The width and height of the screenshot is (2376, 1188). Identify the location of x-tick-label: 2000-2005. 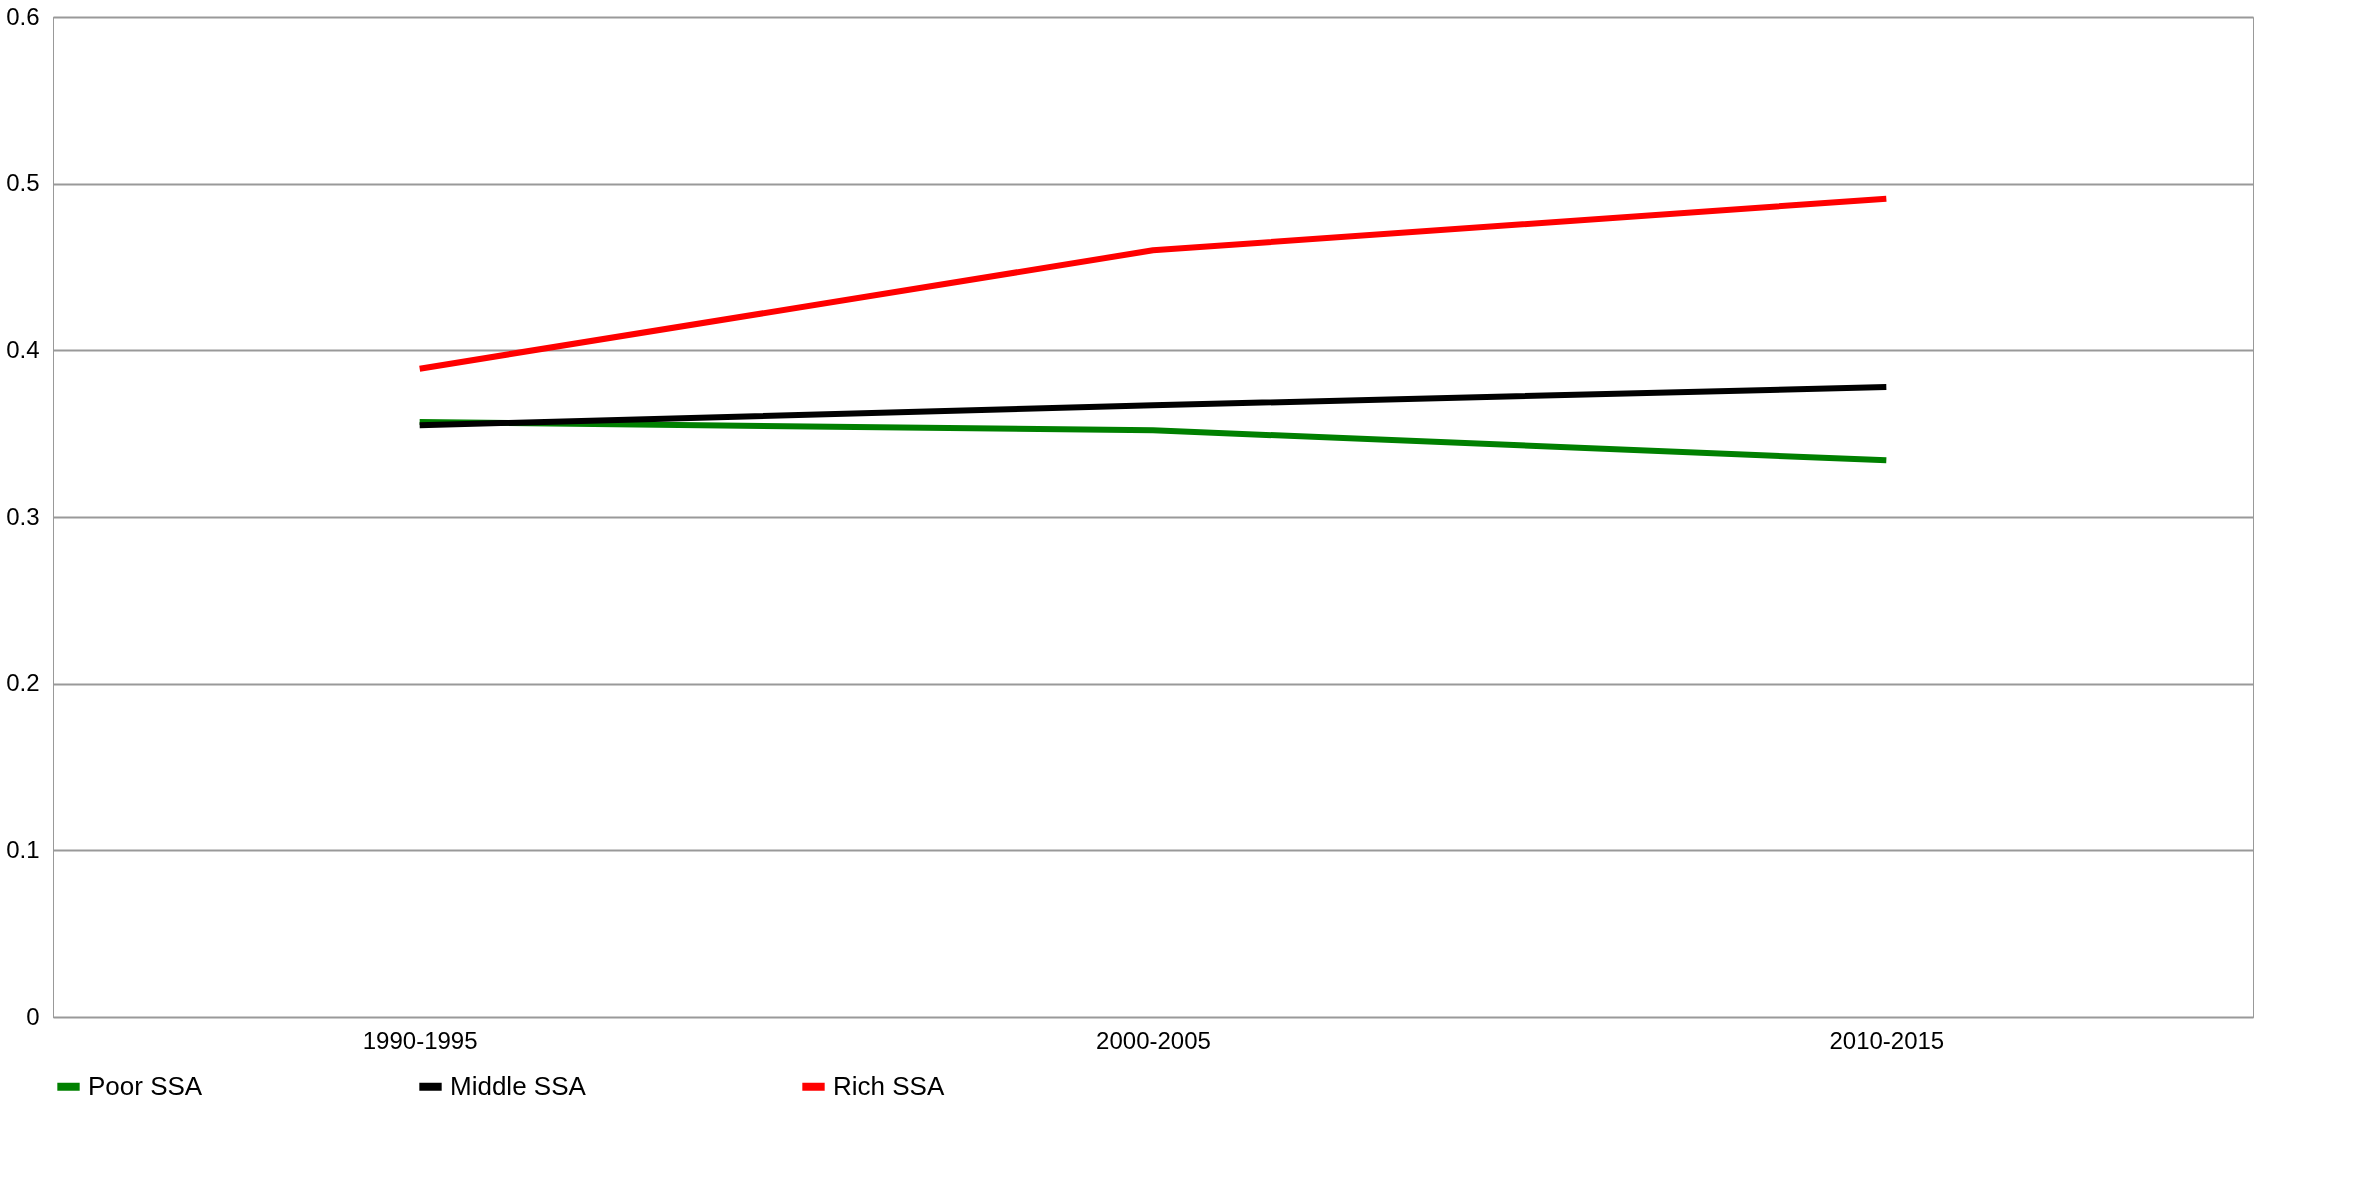
(1153, 1040).